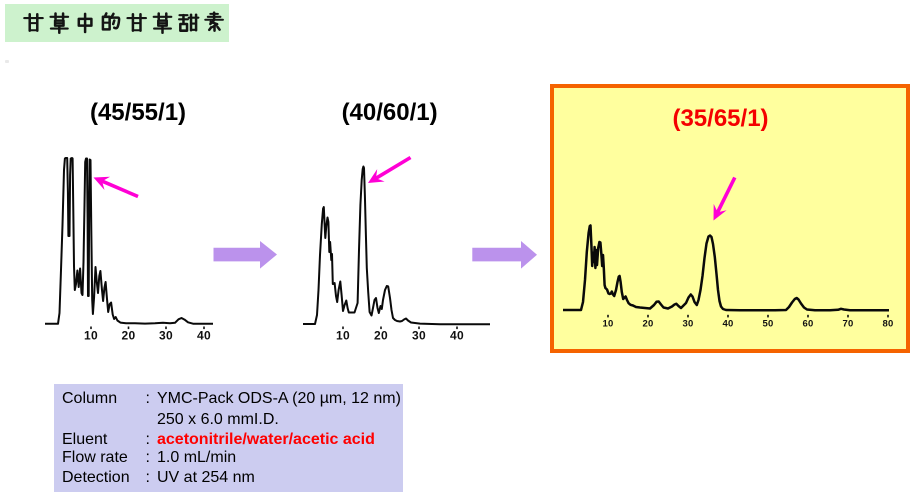 The height and width of the screenshot is (500, 914). Describe the element at coordinates (888, 324) in the screenshot. I see `svg-text: 80` at that location.